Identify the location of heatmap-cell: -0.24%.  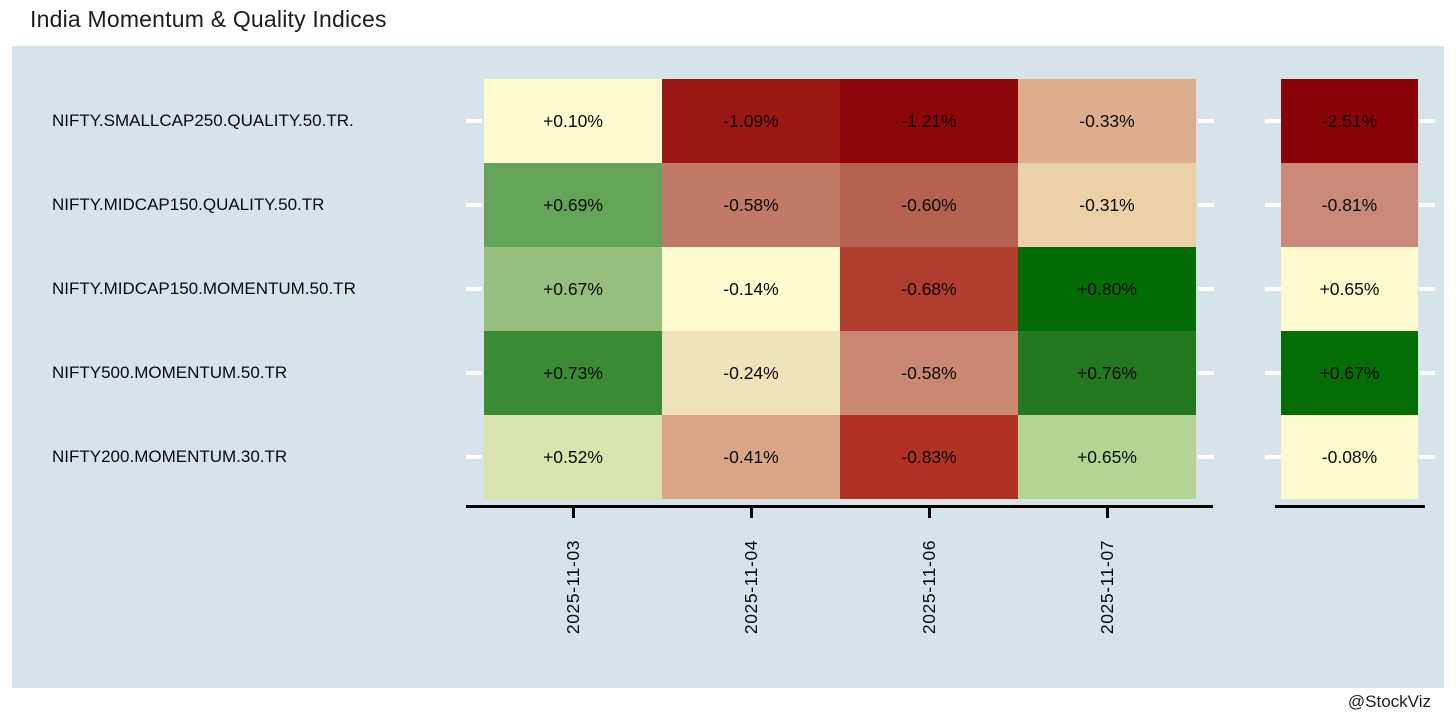
(751, 373).